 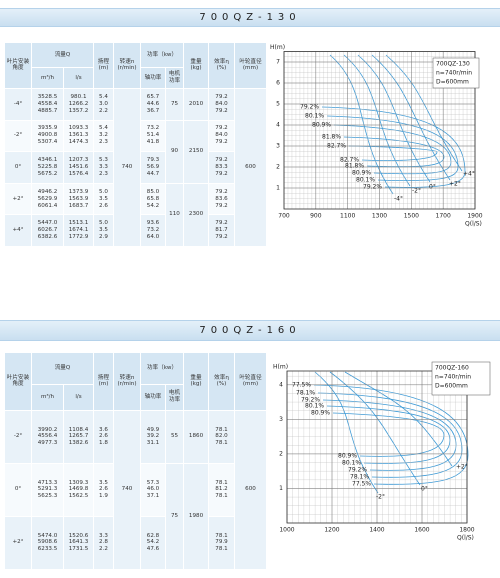 I want to click on value: 1309.3, so click(x=78, y=482).